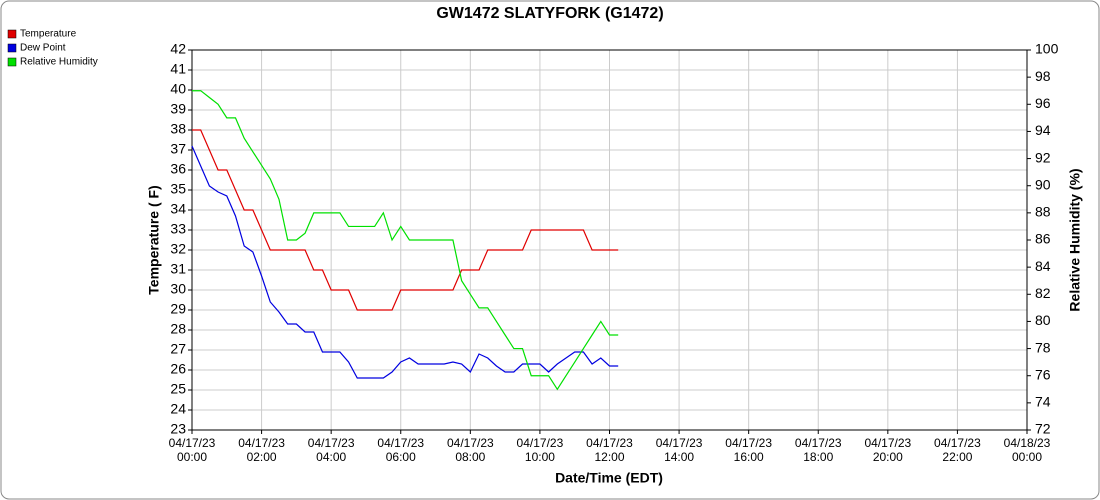 The image size is (1100, 500). What do you see at coordinates (178, 269) in the screenshot?
I see `y-tick-label: 31` at bounding box center [178, 269].